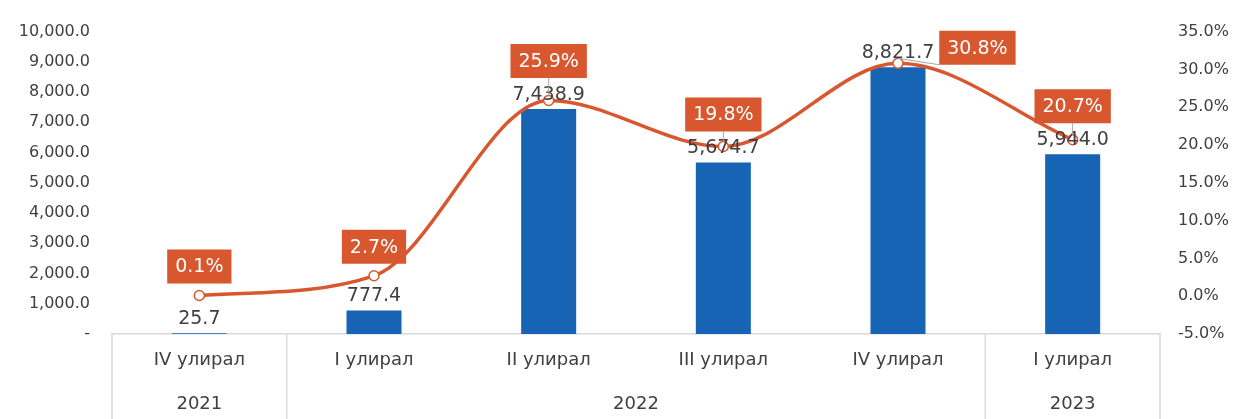 The height and width of the screenshot is (419, 1242). I want to click on text: 2022, so click(636, 402).